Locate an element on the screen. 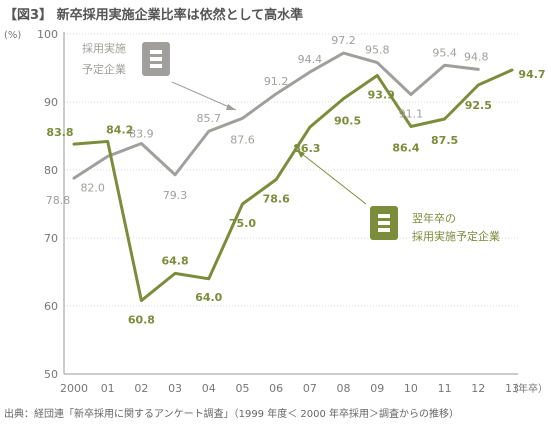  data-label: 78.6 is located at coordinates (276, 199).